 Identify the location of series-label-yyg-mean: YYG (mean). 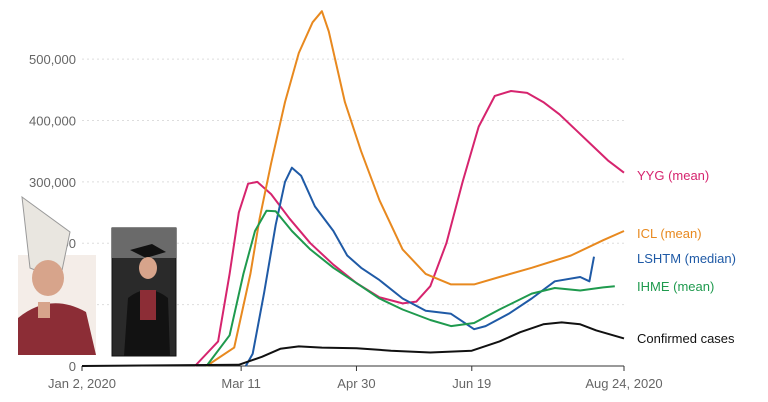
(673, 175).